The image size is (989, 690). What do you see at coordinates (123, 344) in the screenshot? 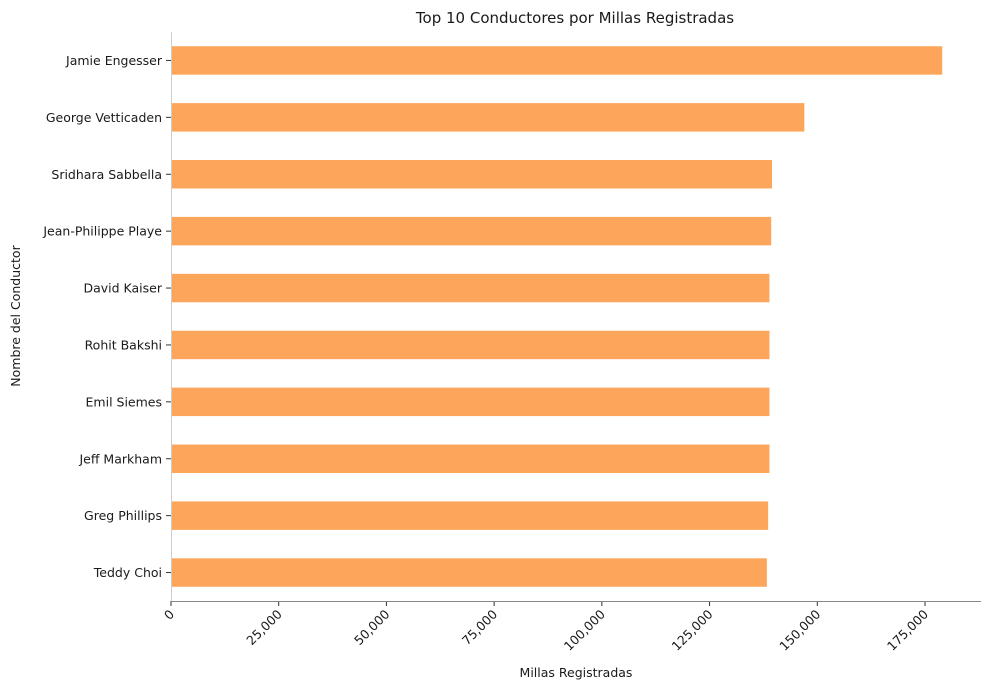
I see `y-tick-label: Rohit Bakshi` at bounding box center [123, 344].